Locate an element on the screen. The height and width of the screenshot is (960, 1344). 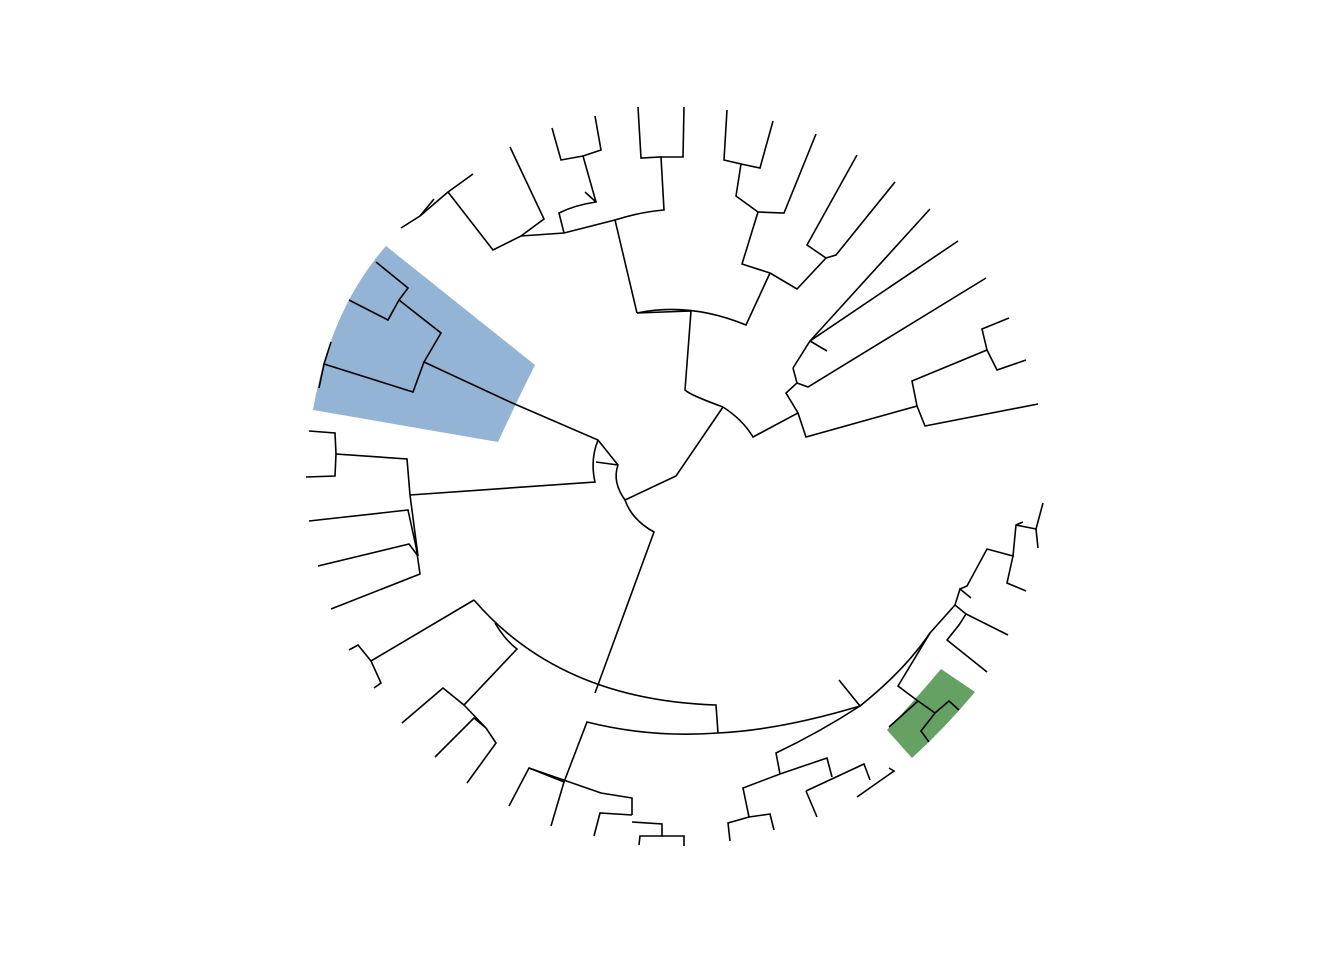
blue-clade-highlight is located at coordinates (424, 344).